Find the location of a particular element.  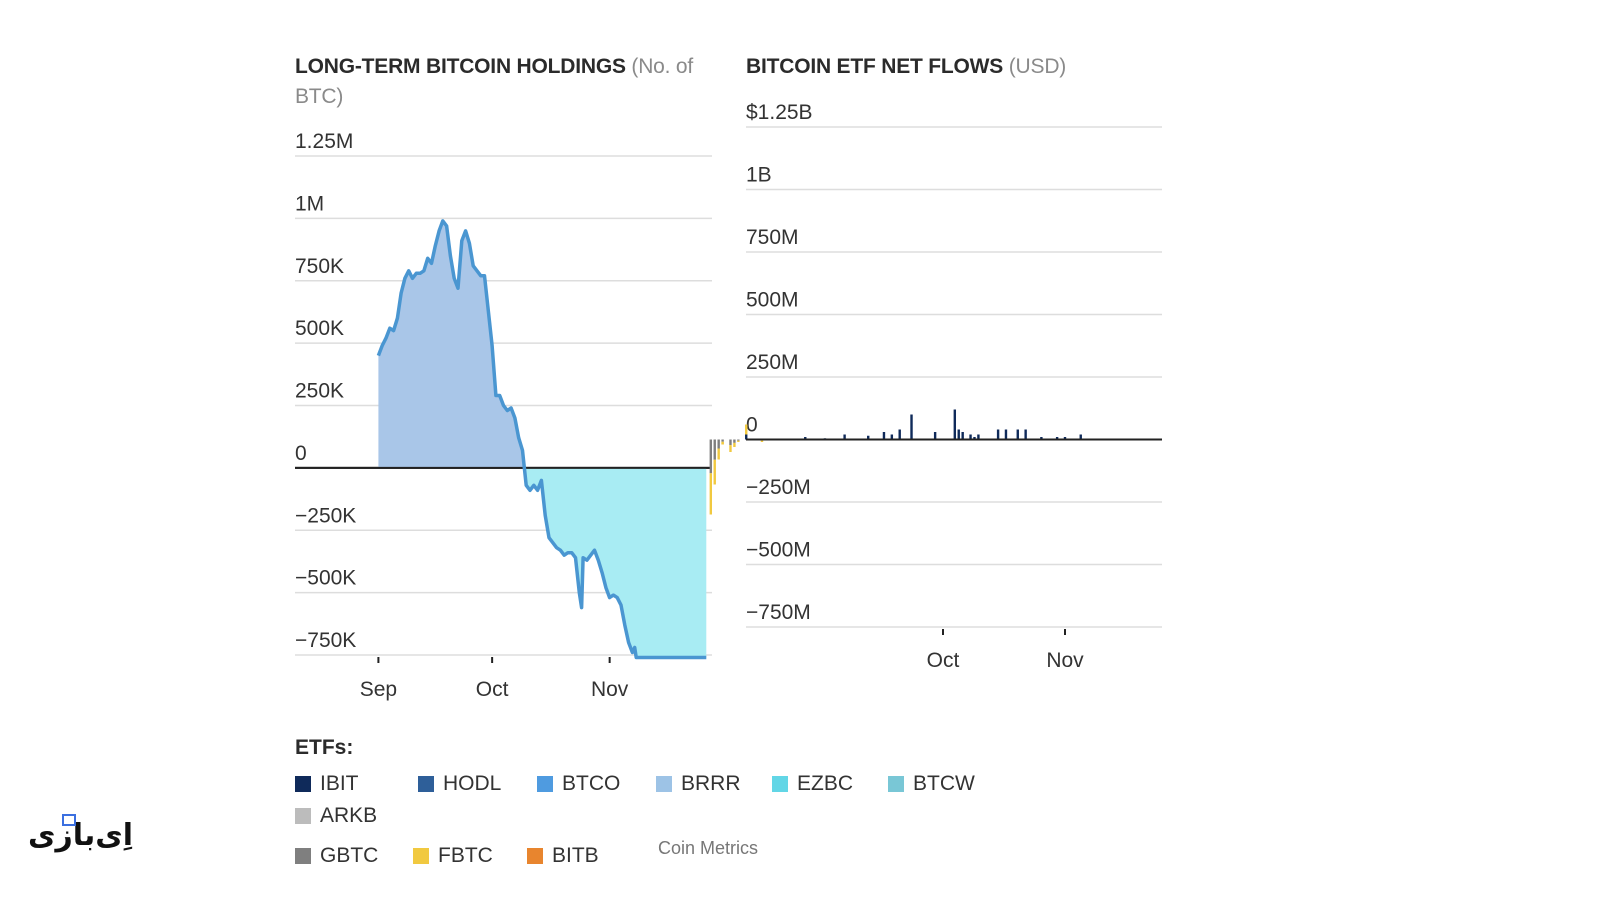

legend-item-gbtc: GBTC is located at coordinates (354, 856).